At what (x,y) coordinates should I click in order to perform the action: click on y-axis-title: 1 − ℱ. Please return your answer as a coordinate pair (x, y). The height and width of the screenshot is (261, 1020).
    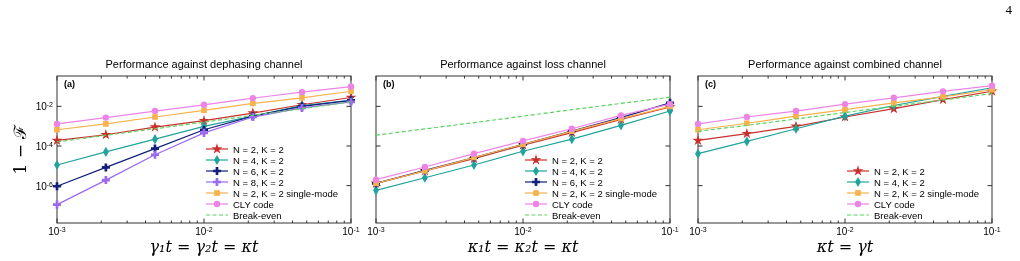
    Looking at the image, I should click on (20, 149).